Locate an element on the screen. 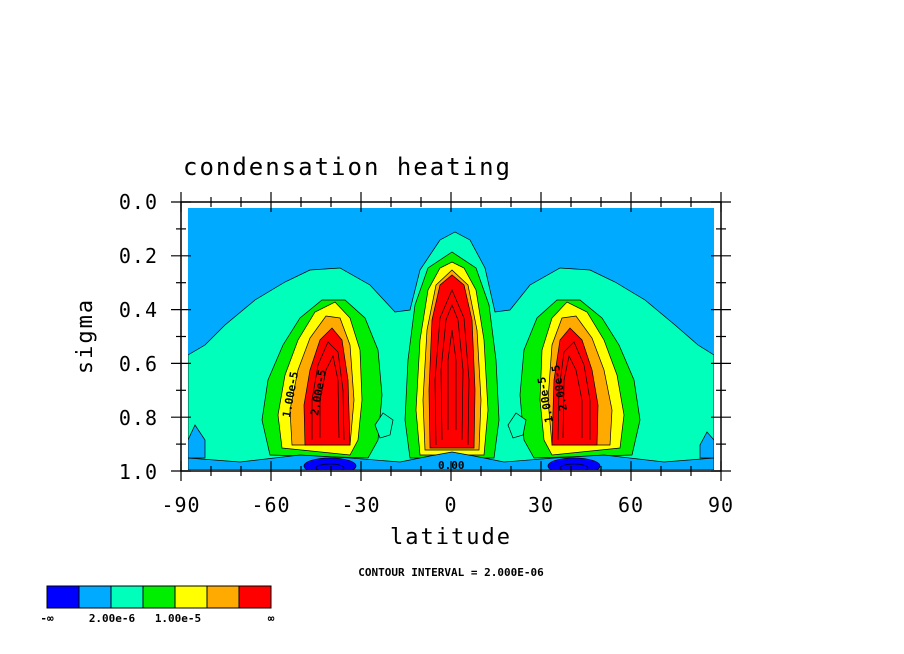  edge-patch-east is located at coordinates (706, 445).